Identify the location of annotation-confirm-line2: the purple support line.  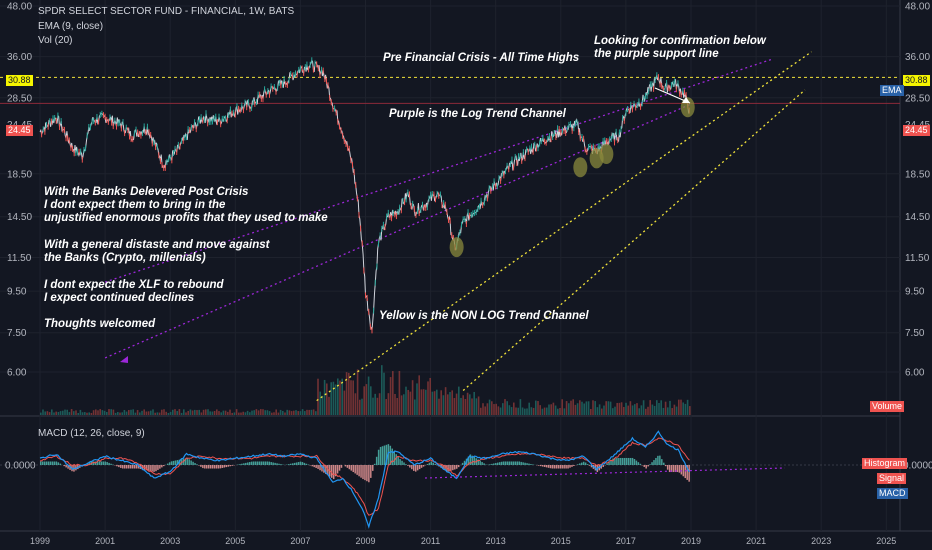
(656, 54).